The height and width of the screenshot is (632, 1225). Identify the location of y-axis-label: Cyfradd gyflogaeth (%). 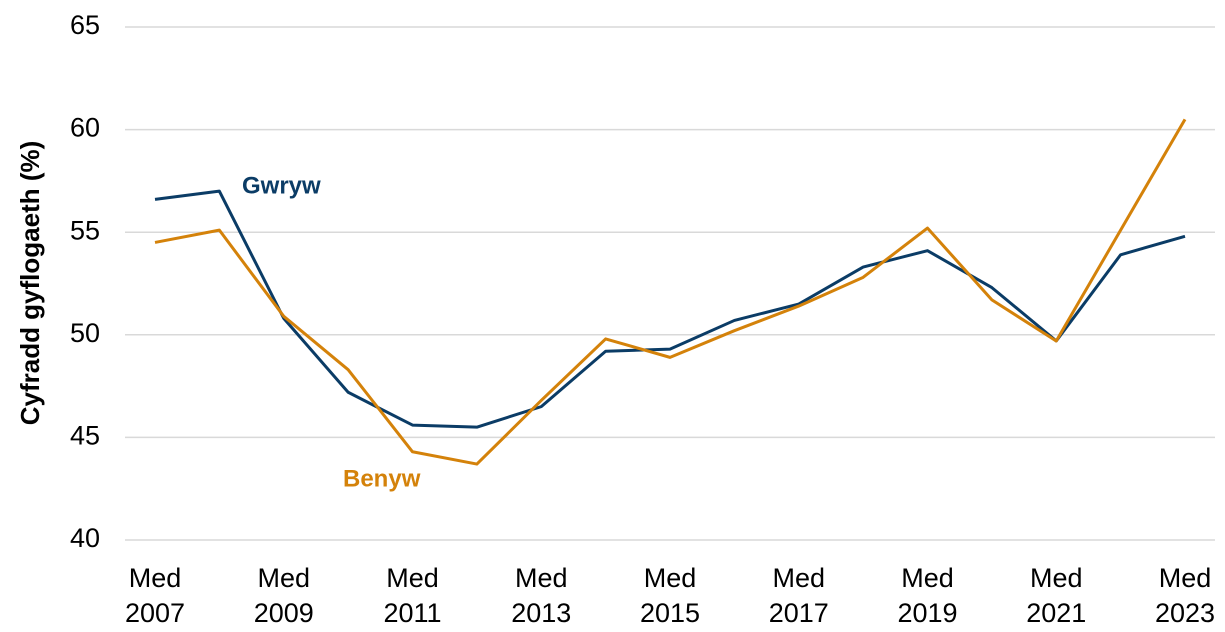
(30, 283).